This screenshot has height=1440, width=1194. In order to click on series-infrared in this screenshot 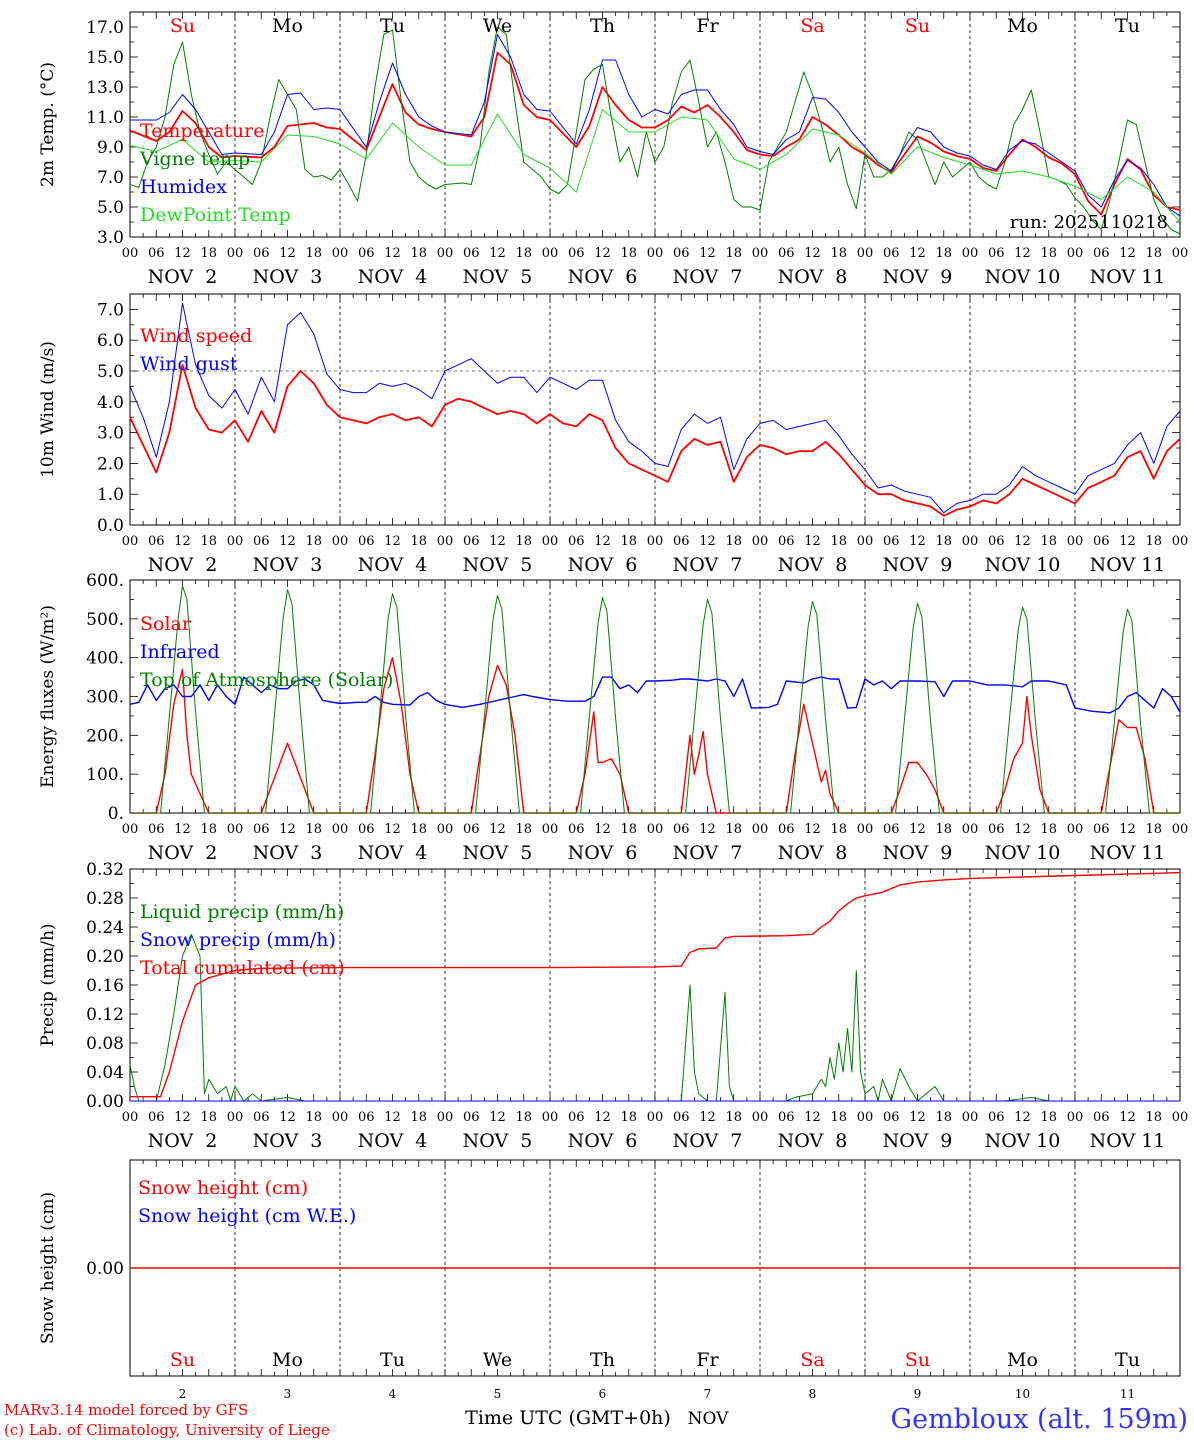, I will do `click(655, 695)`.